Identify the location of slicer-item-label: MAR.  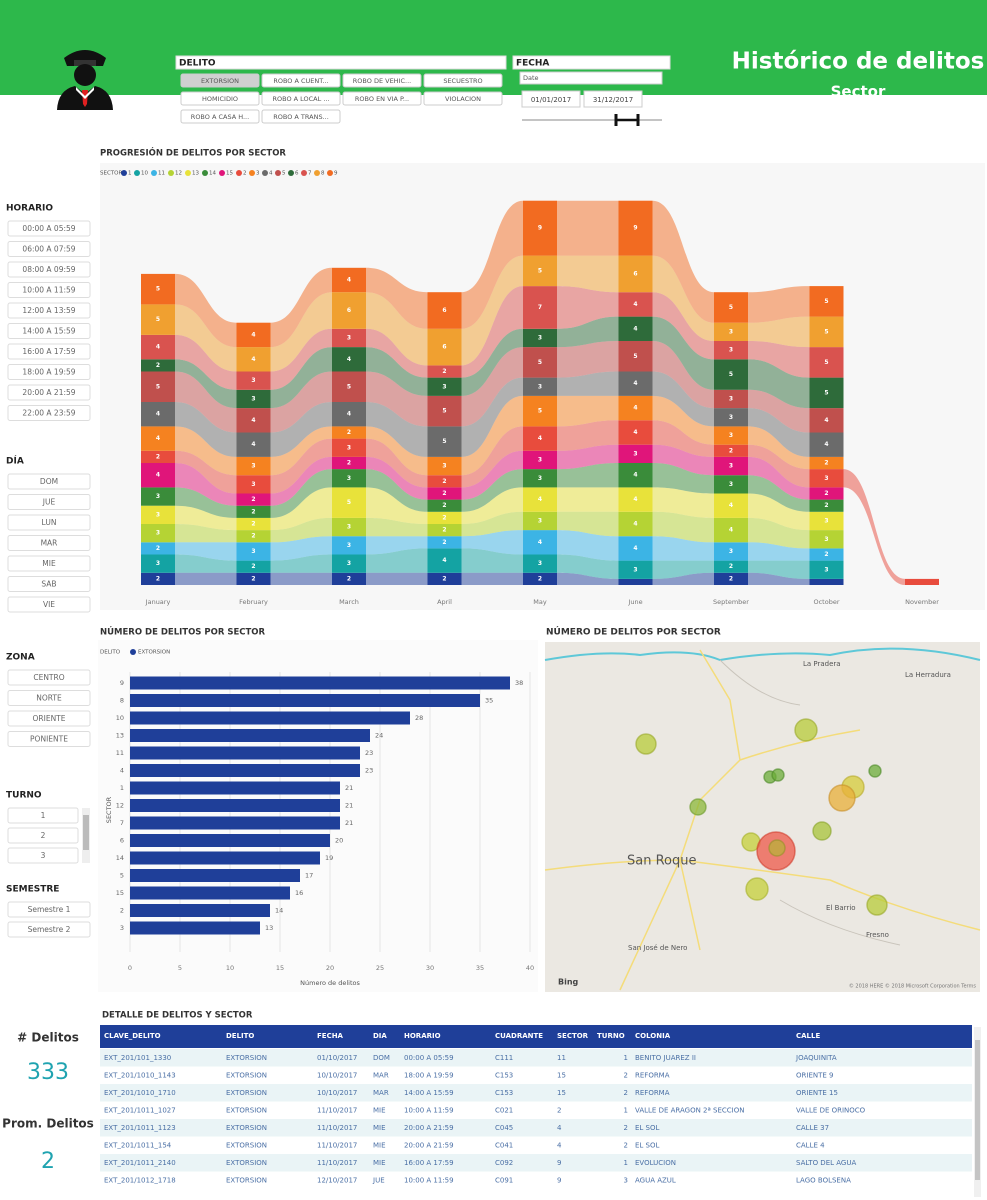
(49, 543).